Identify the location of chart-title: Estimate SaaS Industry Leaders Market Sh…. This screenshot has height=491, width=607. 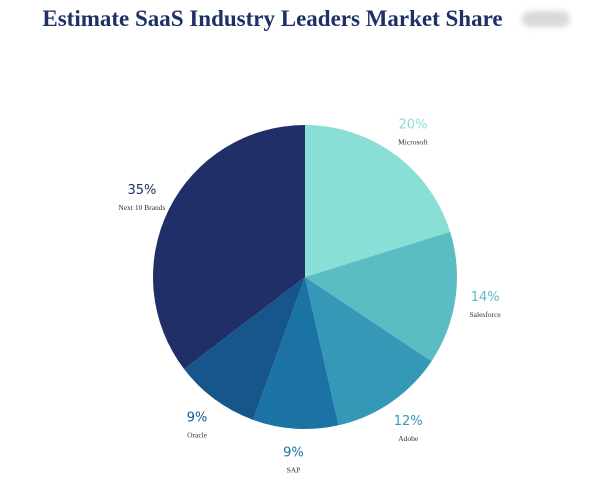
(272, 18).